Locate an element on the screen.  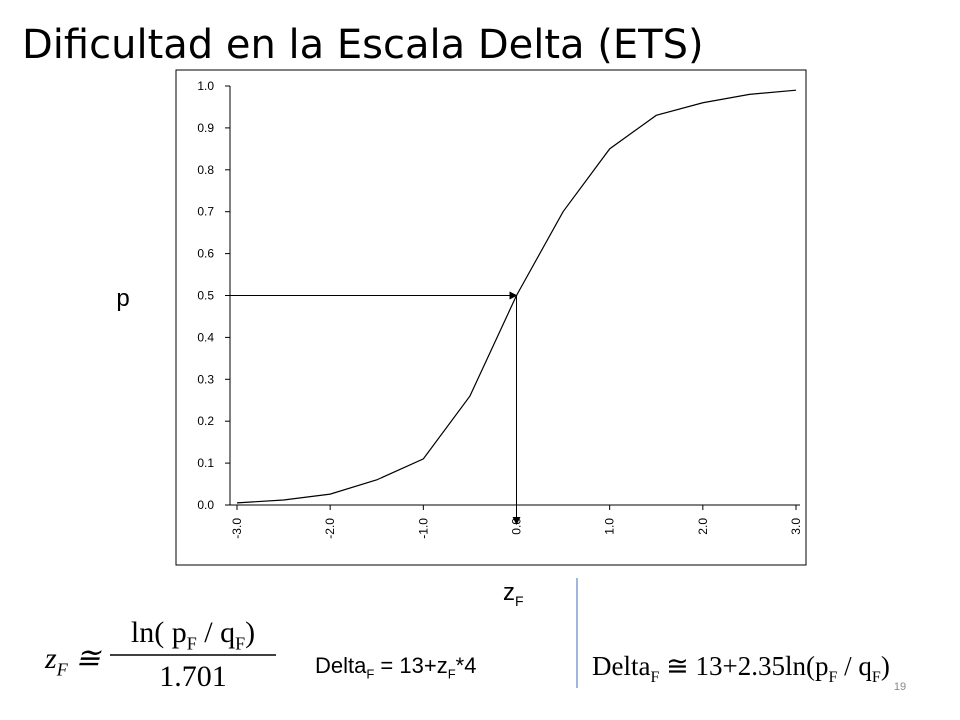
formula-delta-plain-part: = 13+z is located at coordinates (410, 665).